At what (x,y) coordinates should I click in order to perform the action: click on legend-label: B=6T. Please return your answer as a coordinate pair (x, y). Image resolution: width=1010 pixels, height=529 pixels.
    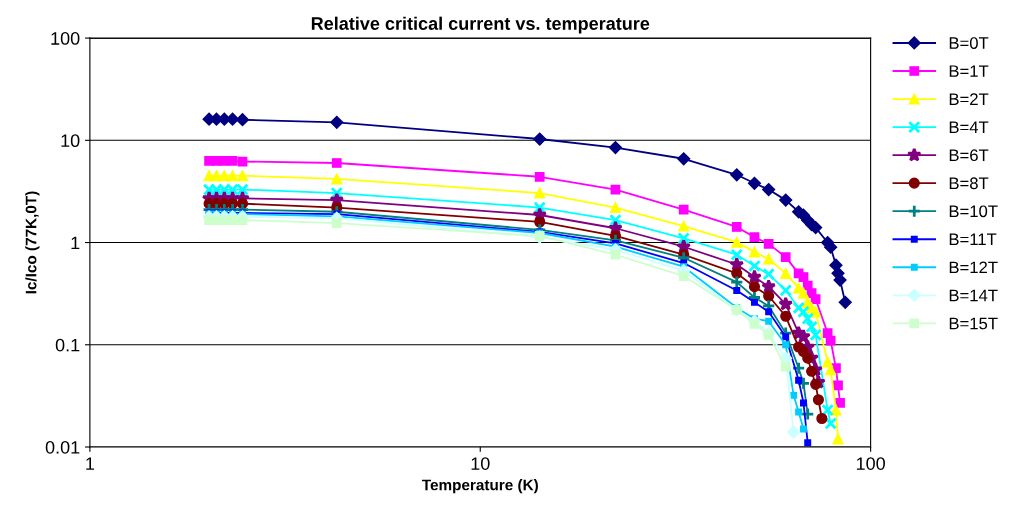
    Looking at the image, I should click on (969, 155).